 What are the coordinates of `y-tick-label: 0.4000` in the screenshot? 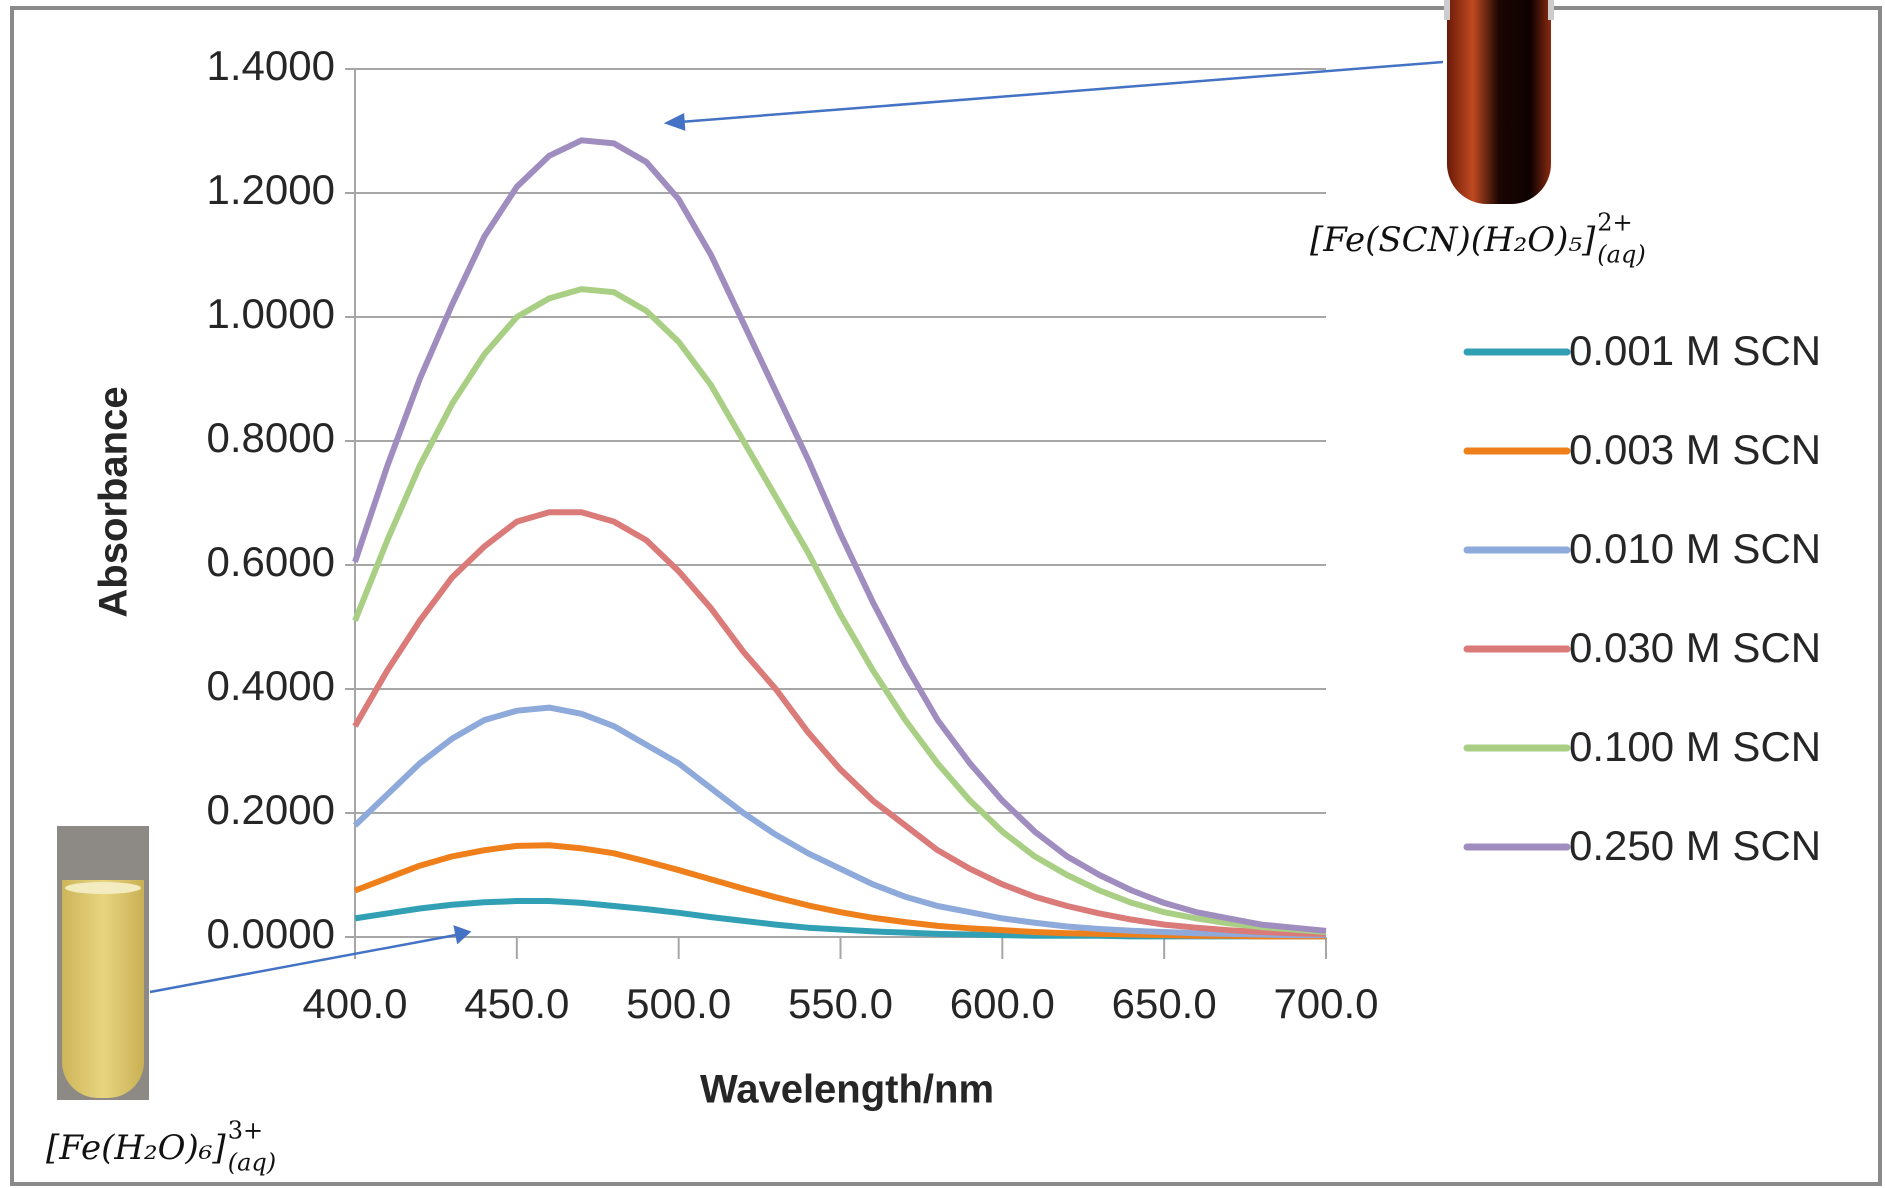 It's located at (271, 685).